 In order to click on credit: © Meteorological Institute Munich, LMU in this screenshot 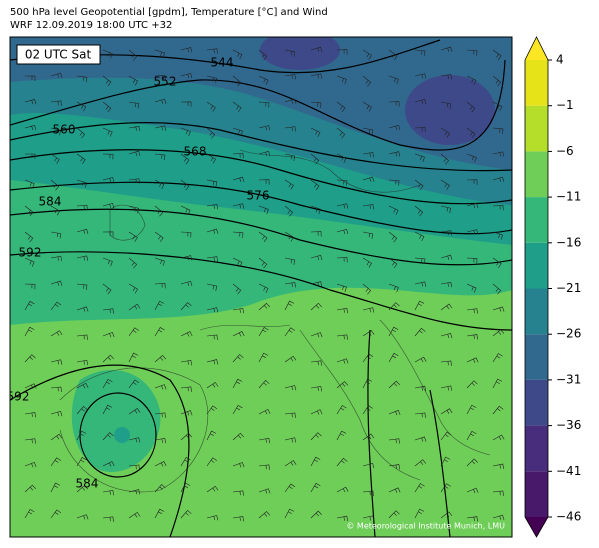, I will do `click(425, 526)`.